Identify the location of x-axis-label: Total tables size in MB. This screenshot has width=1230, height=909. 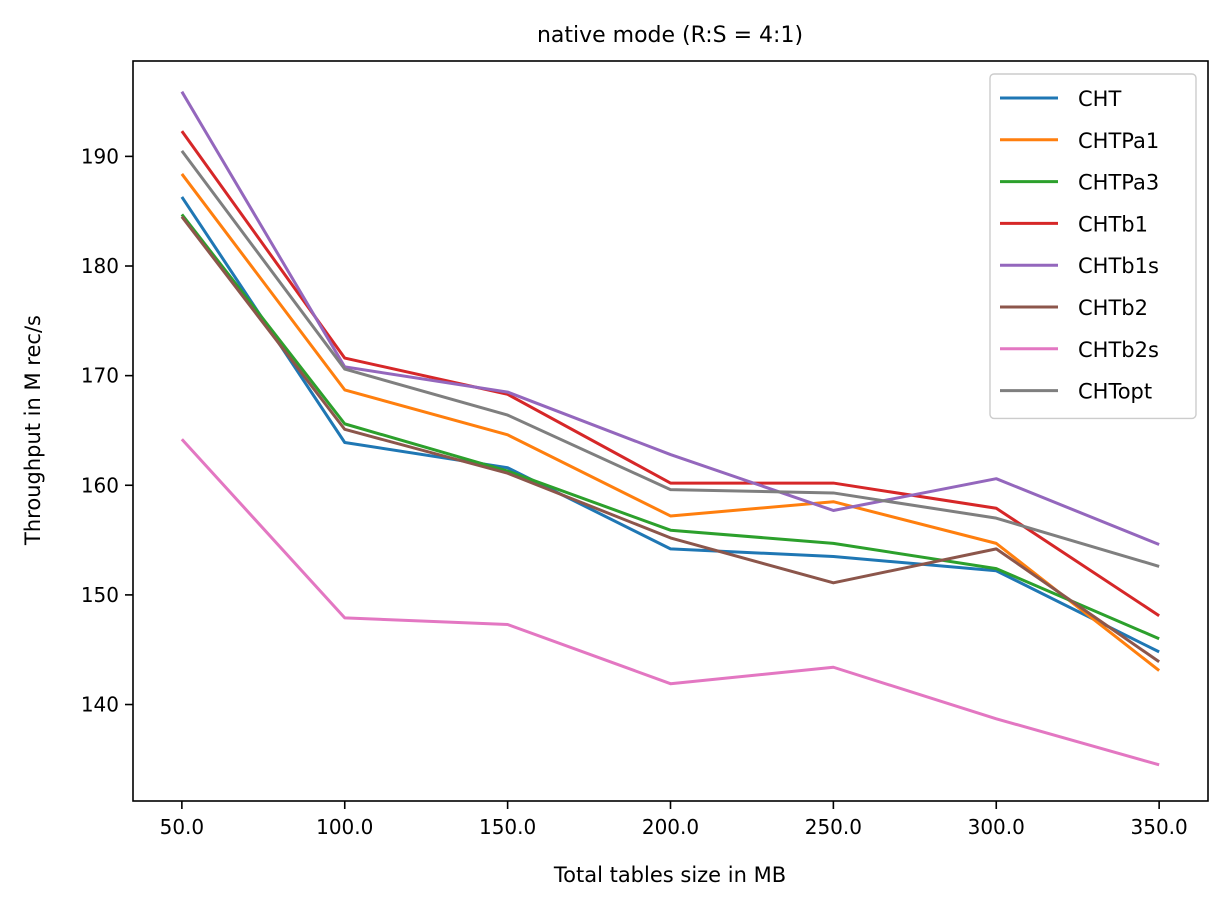
(669, 875).